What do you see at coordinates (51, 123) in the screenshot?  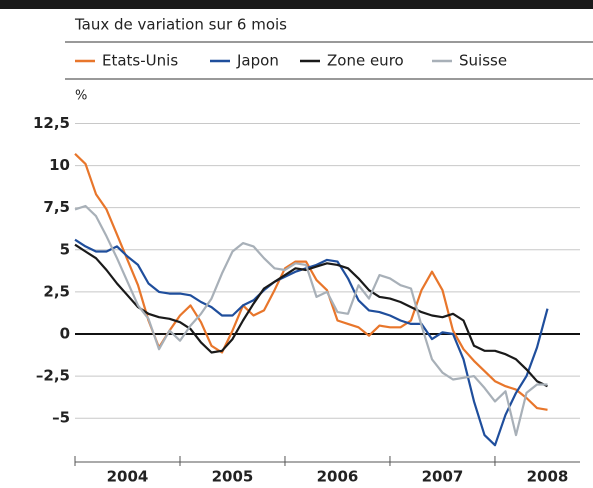 I see `y-tick-label: 12,5` at bounding box center [51, 123].